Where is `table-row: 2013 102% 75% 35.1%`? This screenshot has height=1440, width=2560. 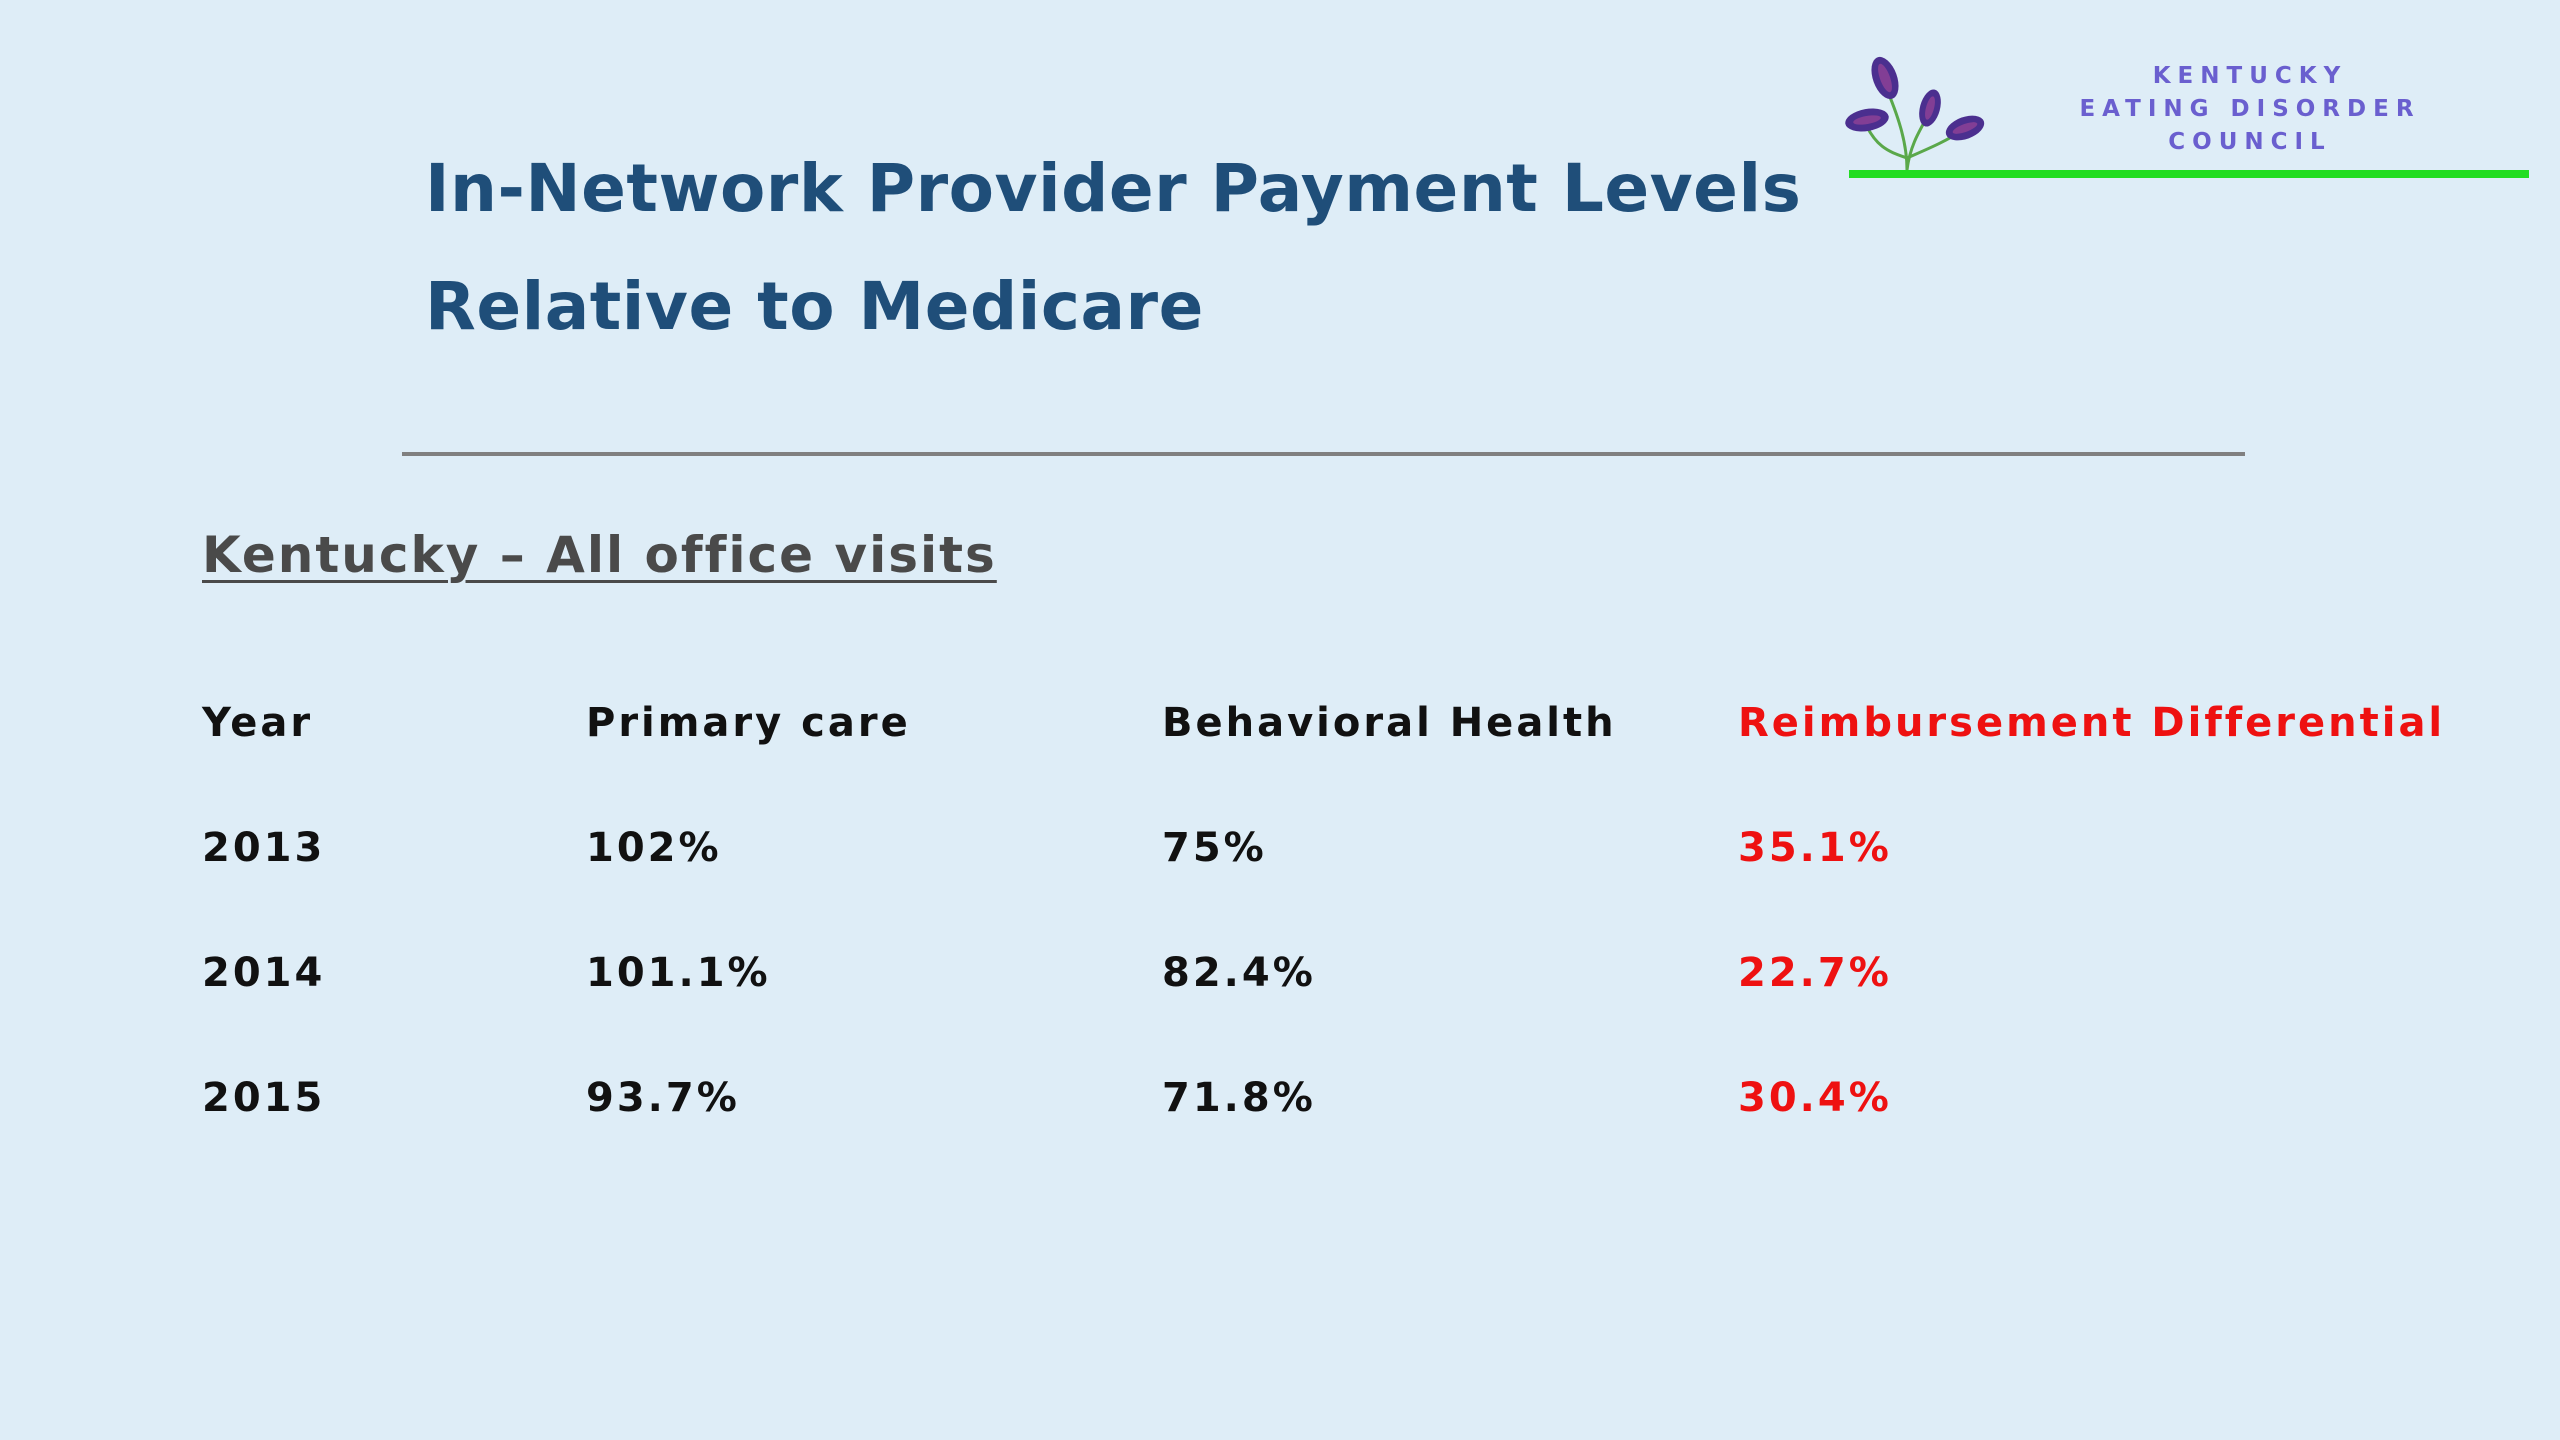 table-row: 2013 102% 75% 35.1% is located at coordinates (1302, 887).